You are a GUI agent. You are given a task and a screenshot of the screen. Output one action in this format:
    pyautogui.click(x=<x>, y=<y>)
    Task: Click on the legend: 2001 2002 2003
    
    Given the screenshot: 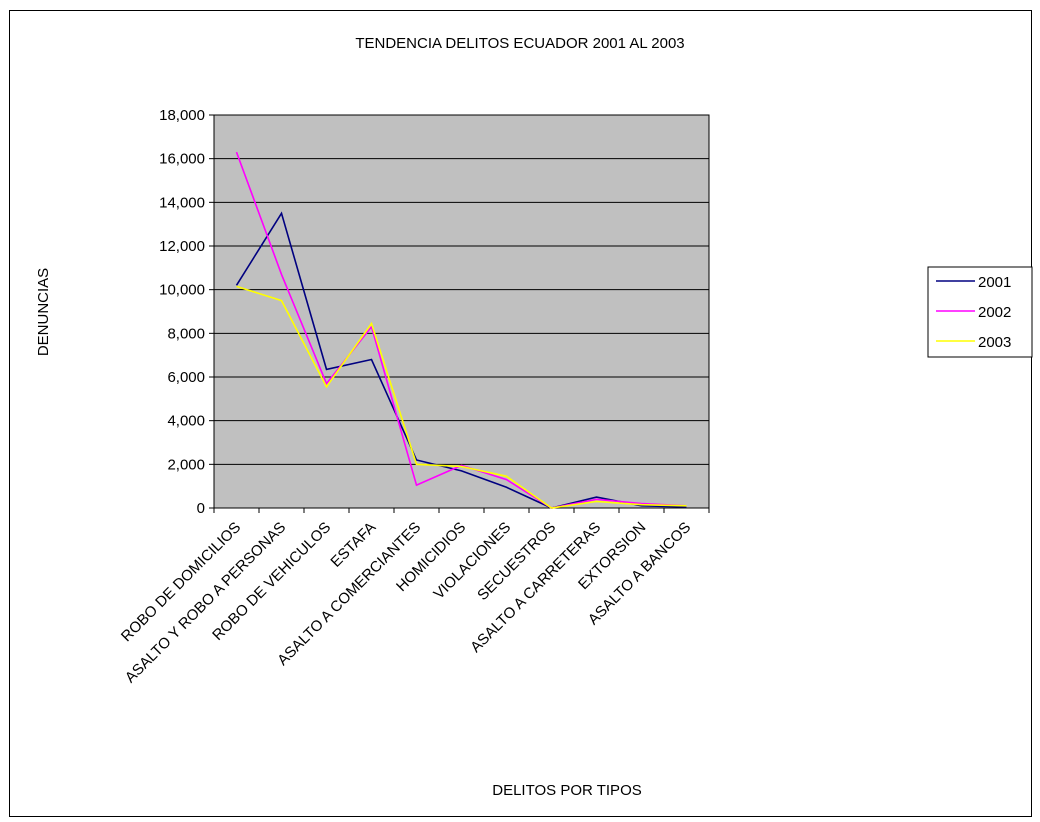 What is the action you would take?
    pyautogui.click(x=980, y=312)
    